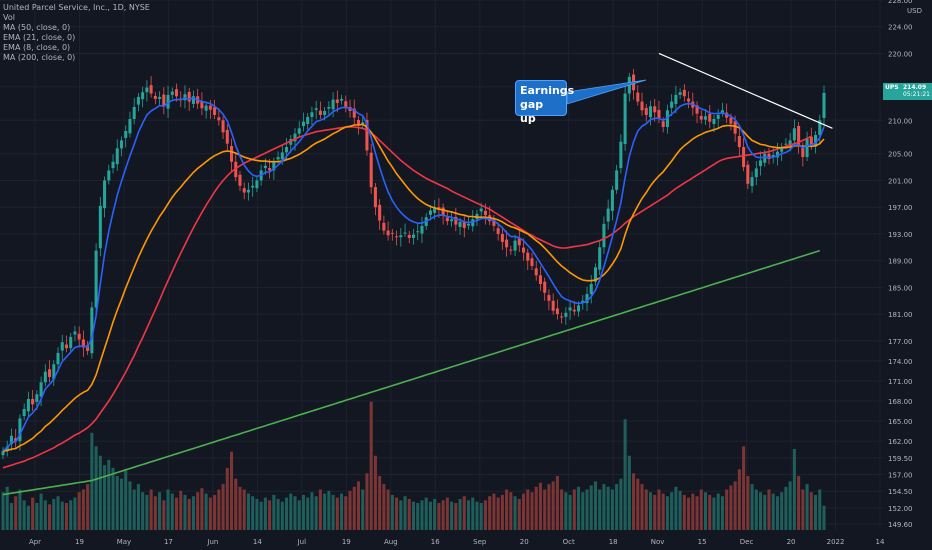  I want to click on legend-item-vol: Vol, so click(9, 17).